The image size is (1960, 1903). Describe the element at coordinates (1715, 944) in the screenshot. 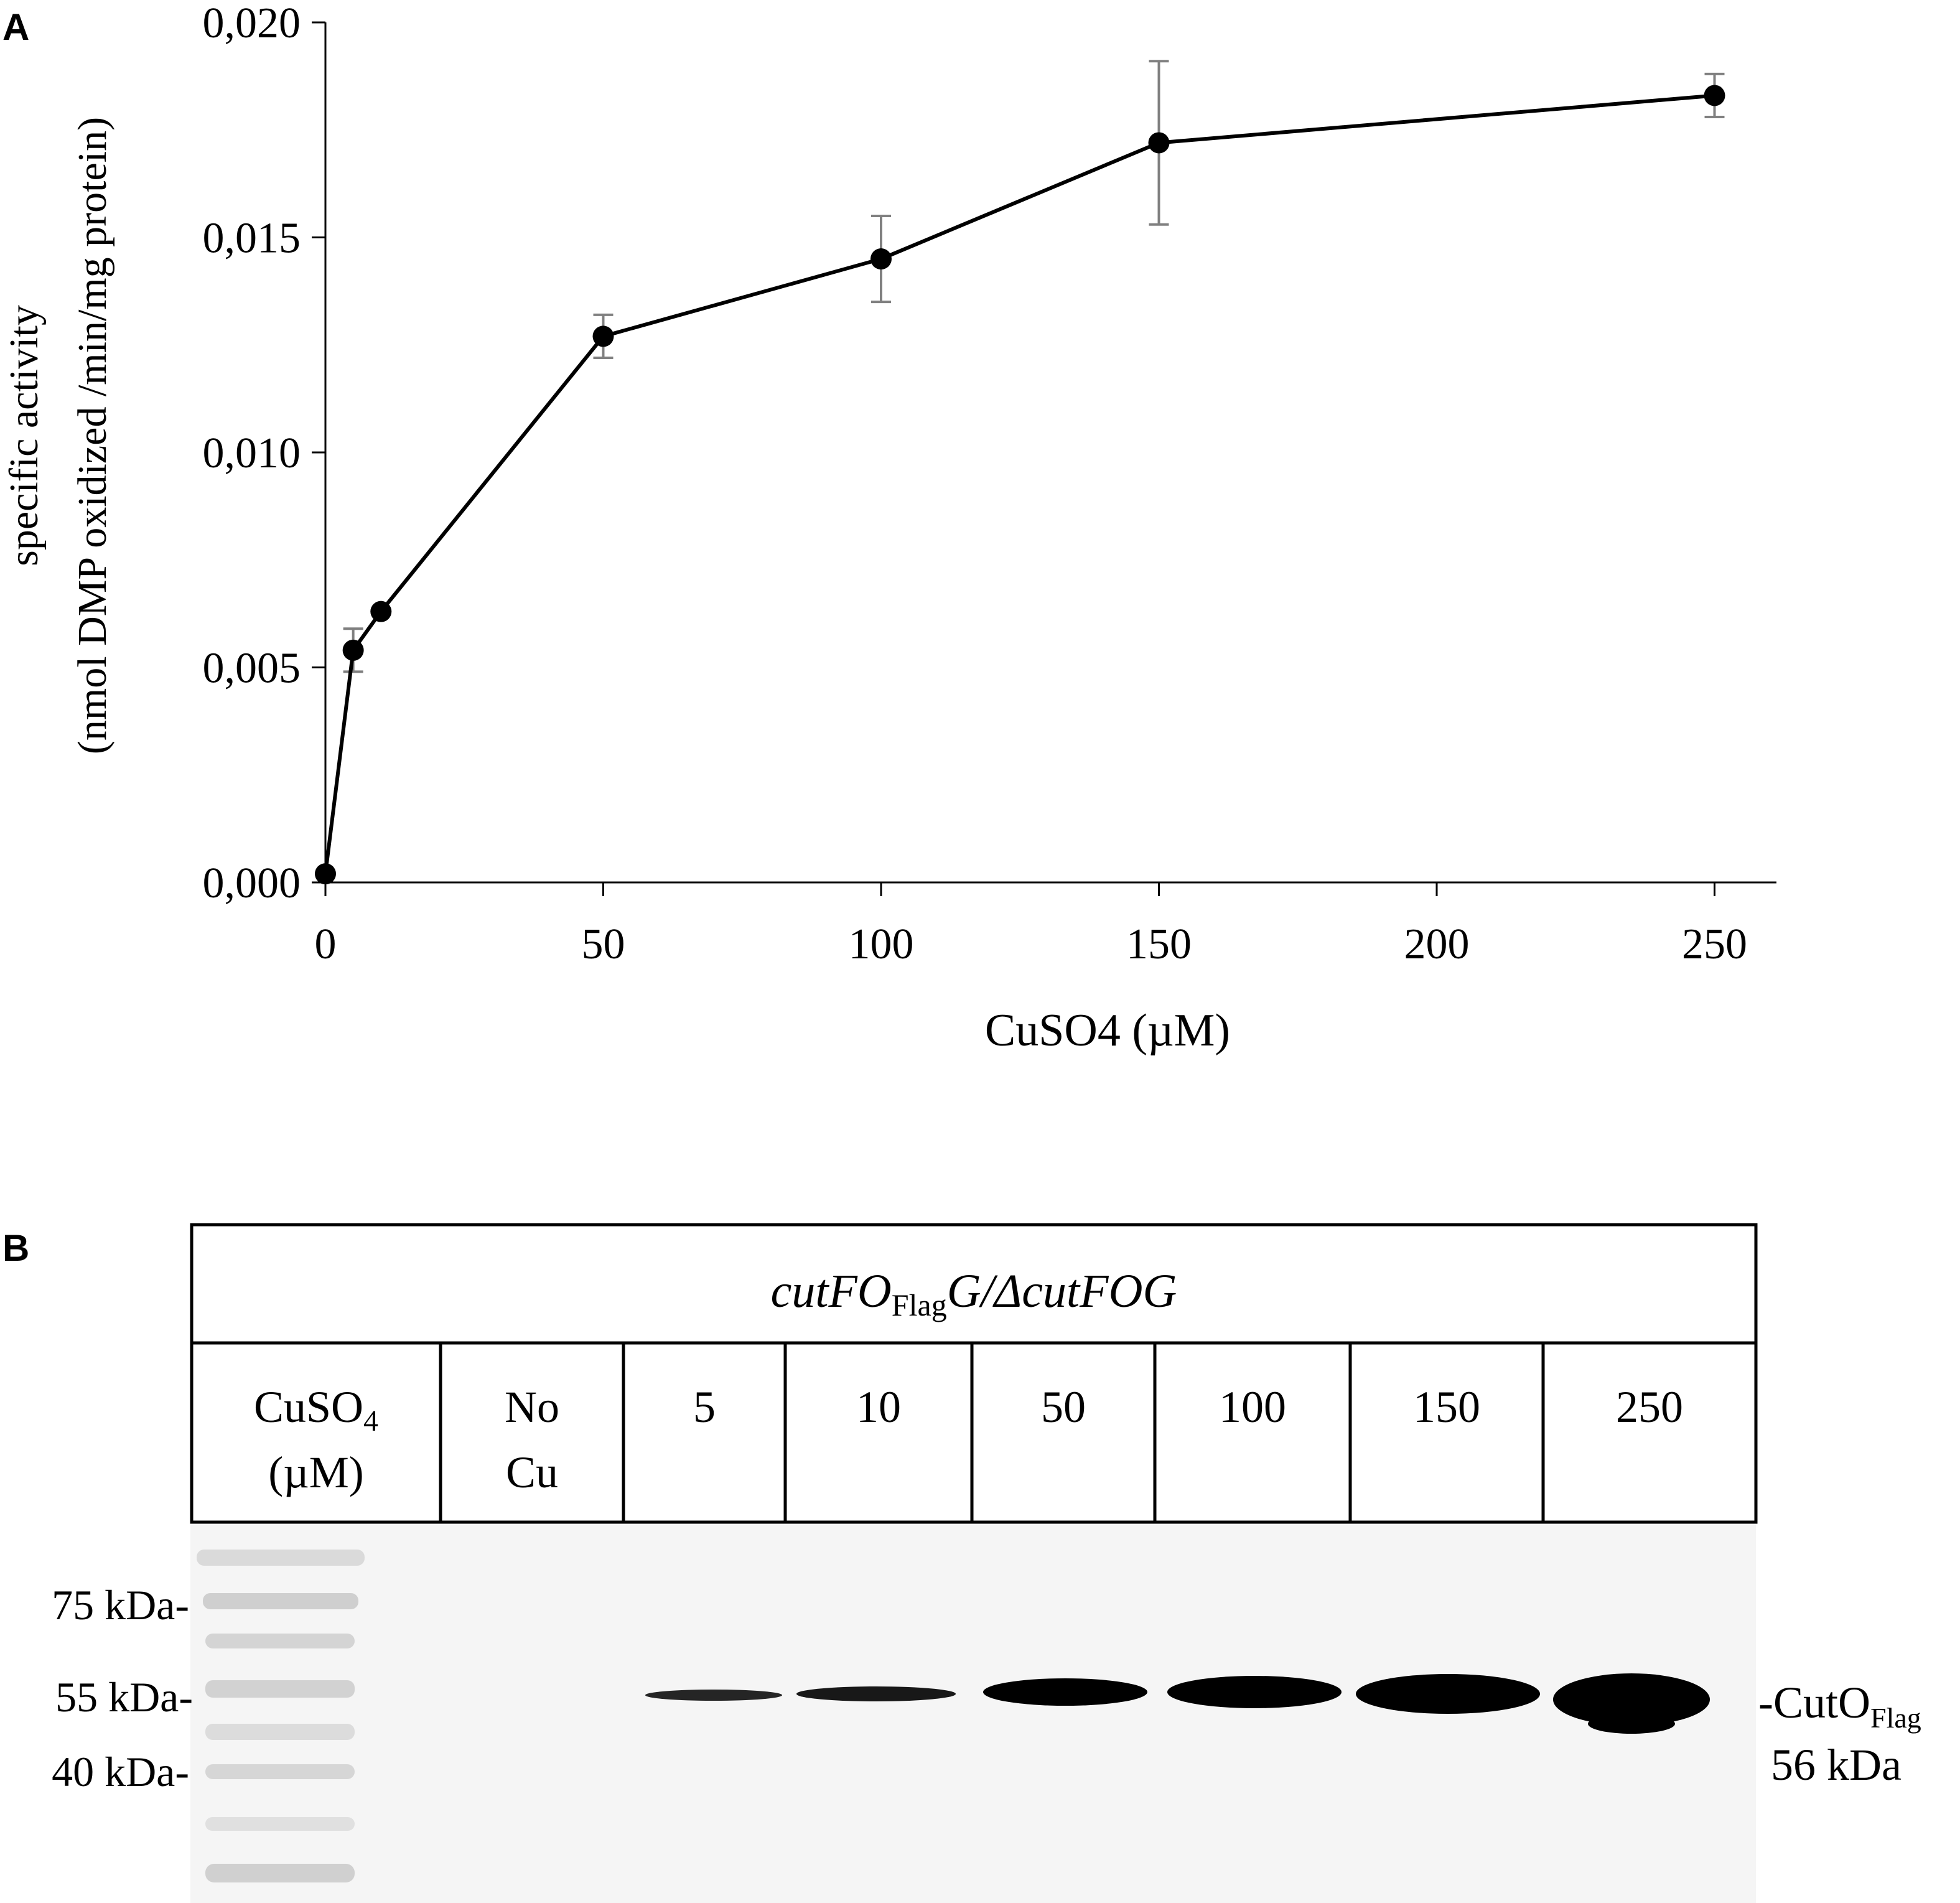

I see `x-tick-label: 250` at that location.